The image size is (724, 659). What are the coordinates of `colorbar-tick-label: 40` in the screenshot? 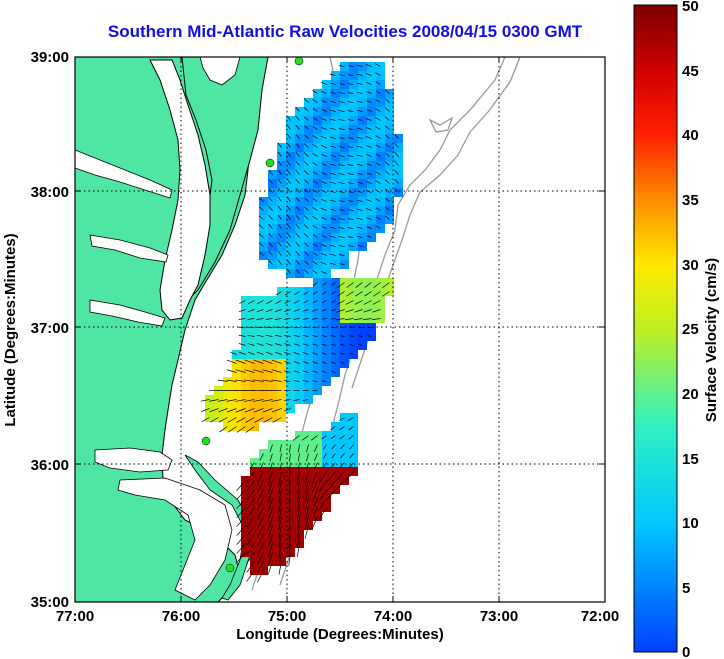 It's located at (690, 135).